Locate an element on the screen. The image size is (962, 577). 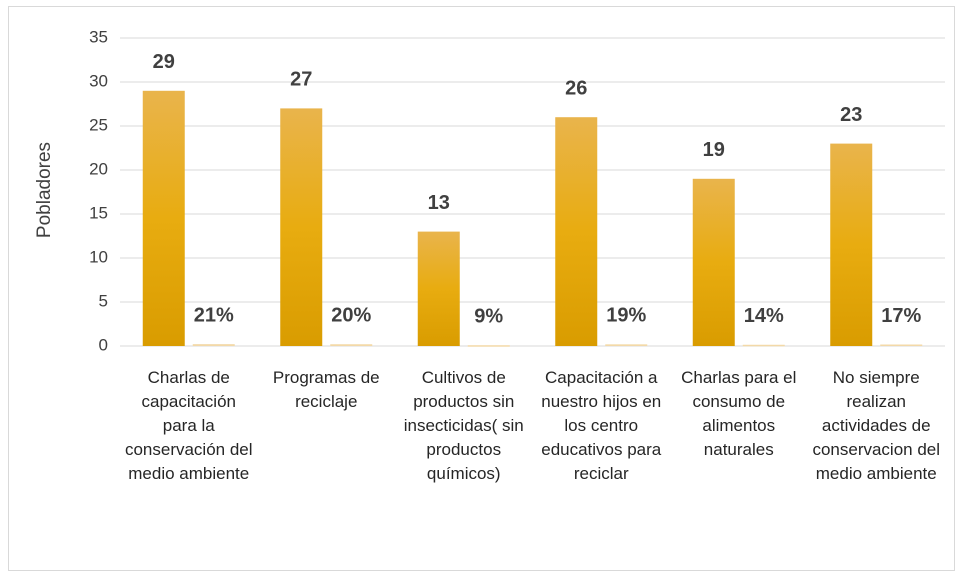
y-tick-label: 35 is located at coordinates (98, 36).